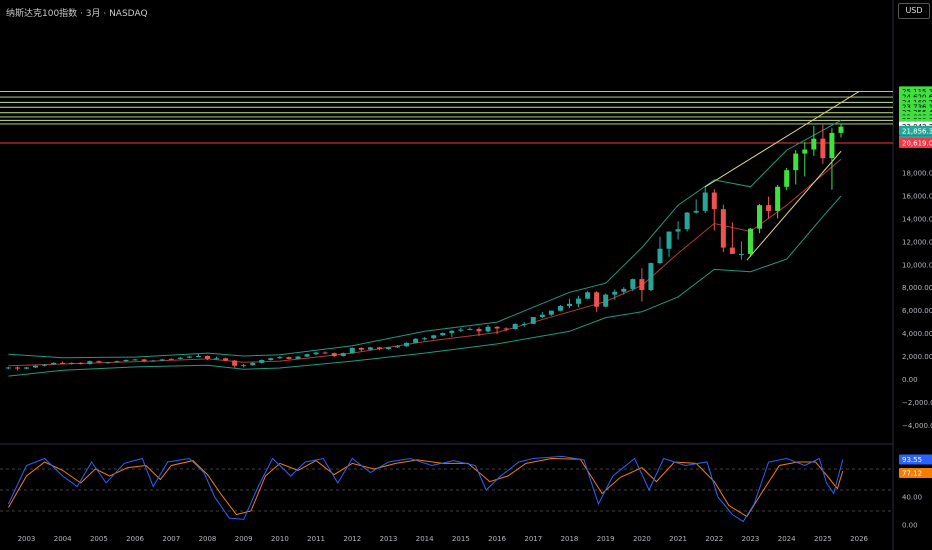 This screenshot has width=932, height=550. What do you see at coordinates (787, 539) in the screenshot?
I see `time-tick-label: 2024` at bounding box center [787, 539].